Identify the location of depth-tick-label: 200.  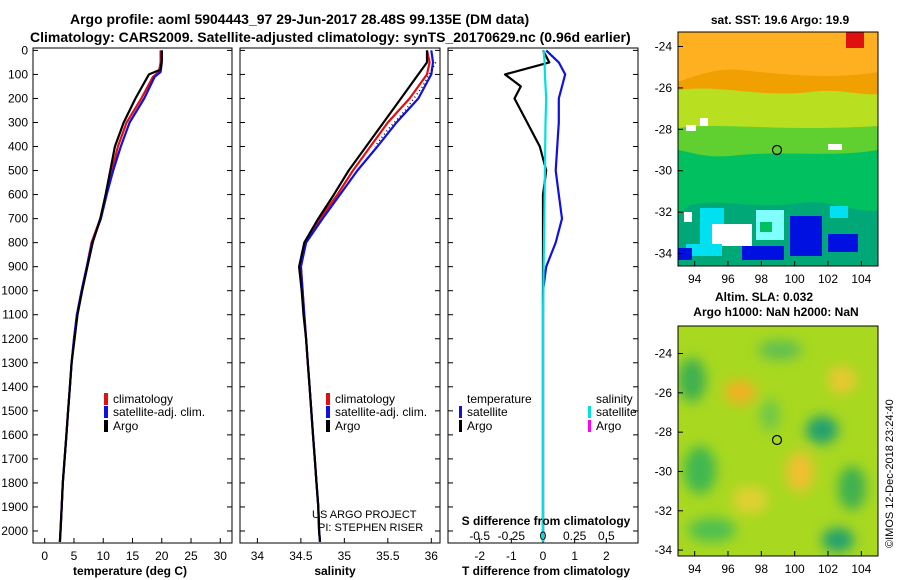
(18, 98).